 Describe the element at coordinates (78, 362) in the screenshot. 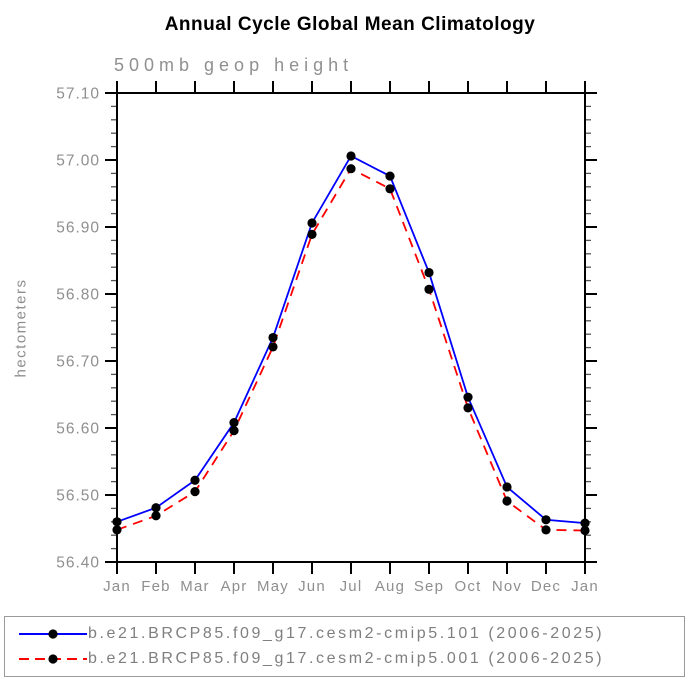

I see `svg-text: 56.70` at that location.